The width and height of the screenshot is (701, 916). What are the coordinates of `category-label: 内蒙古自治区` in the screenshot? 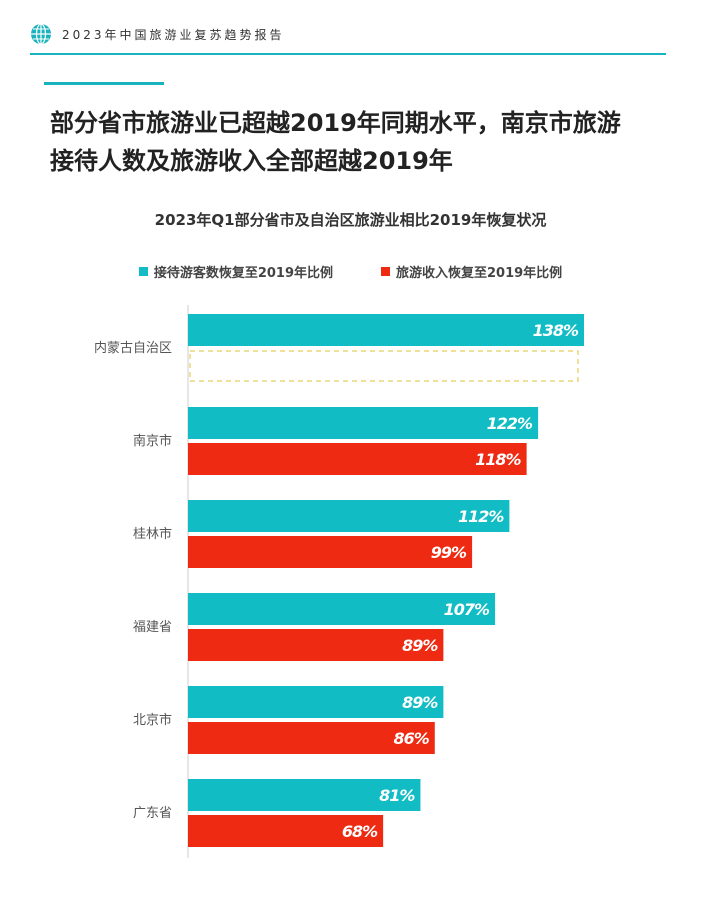 It's located at (133, 348).